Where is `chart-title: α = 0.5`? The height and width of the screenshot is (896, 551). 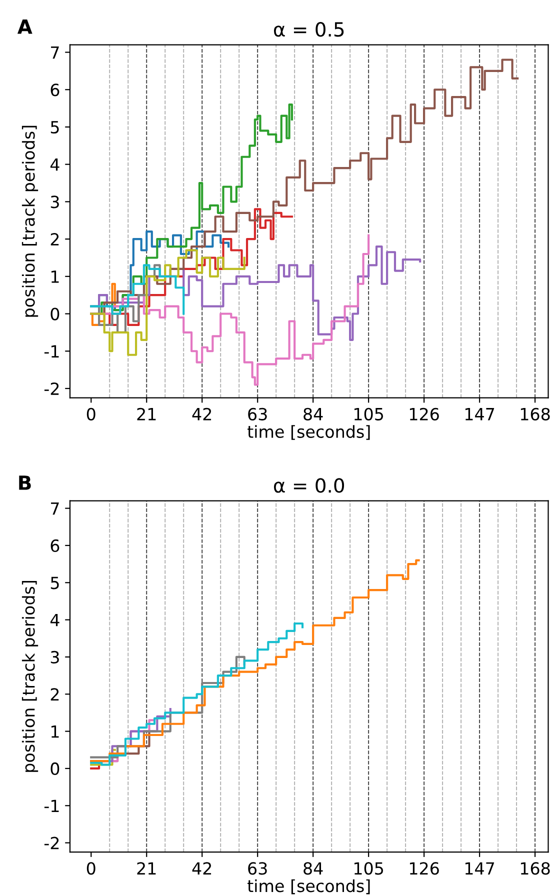 chart-title: α = 0.5 is located at coordinates (309, 29).